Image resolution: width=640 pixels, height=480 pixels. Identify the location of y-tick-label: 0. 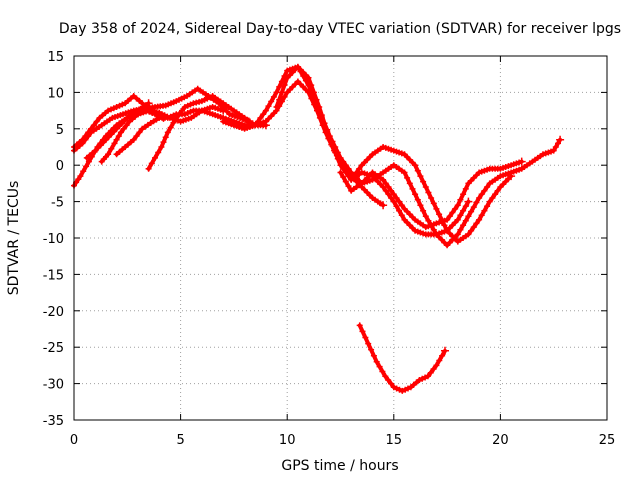
(60, 166).